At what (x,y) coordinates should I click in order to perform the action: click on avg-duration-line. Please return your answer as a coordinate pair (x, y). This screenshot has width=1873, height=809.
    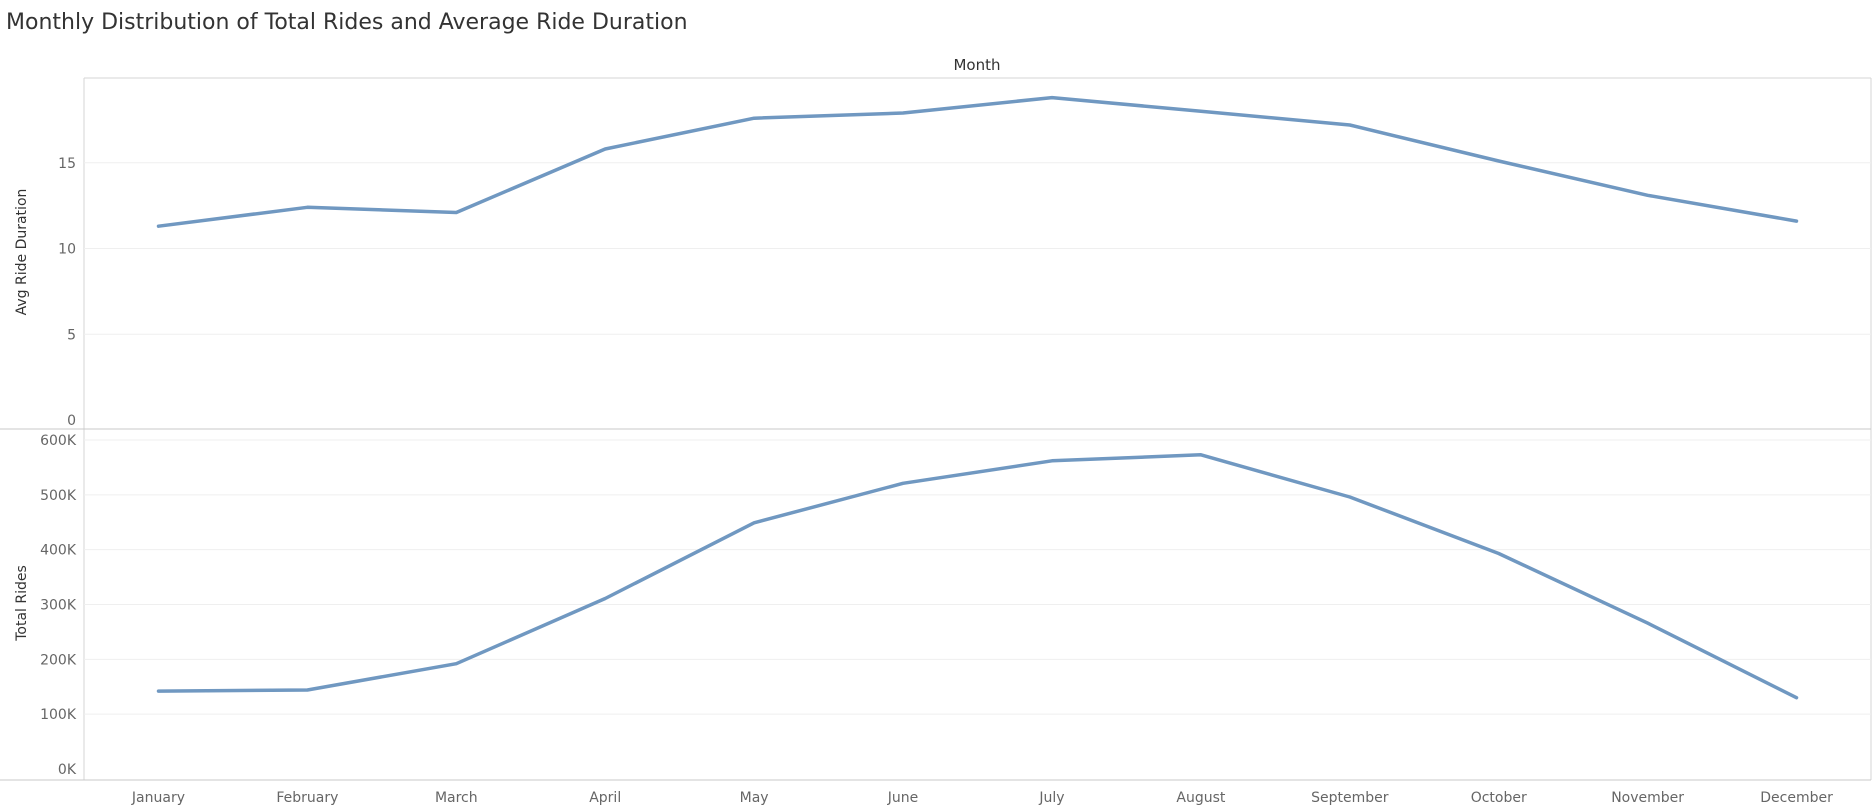
    Looking at the image, I should click on (977, 161).